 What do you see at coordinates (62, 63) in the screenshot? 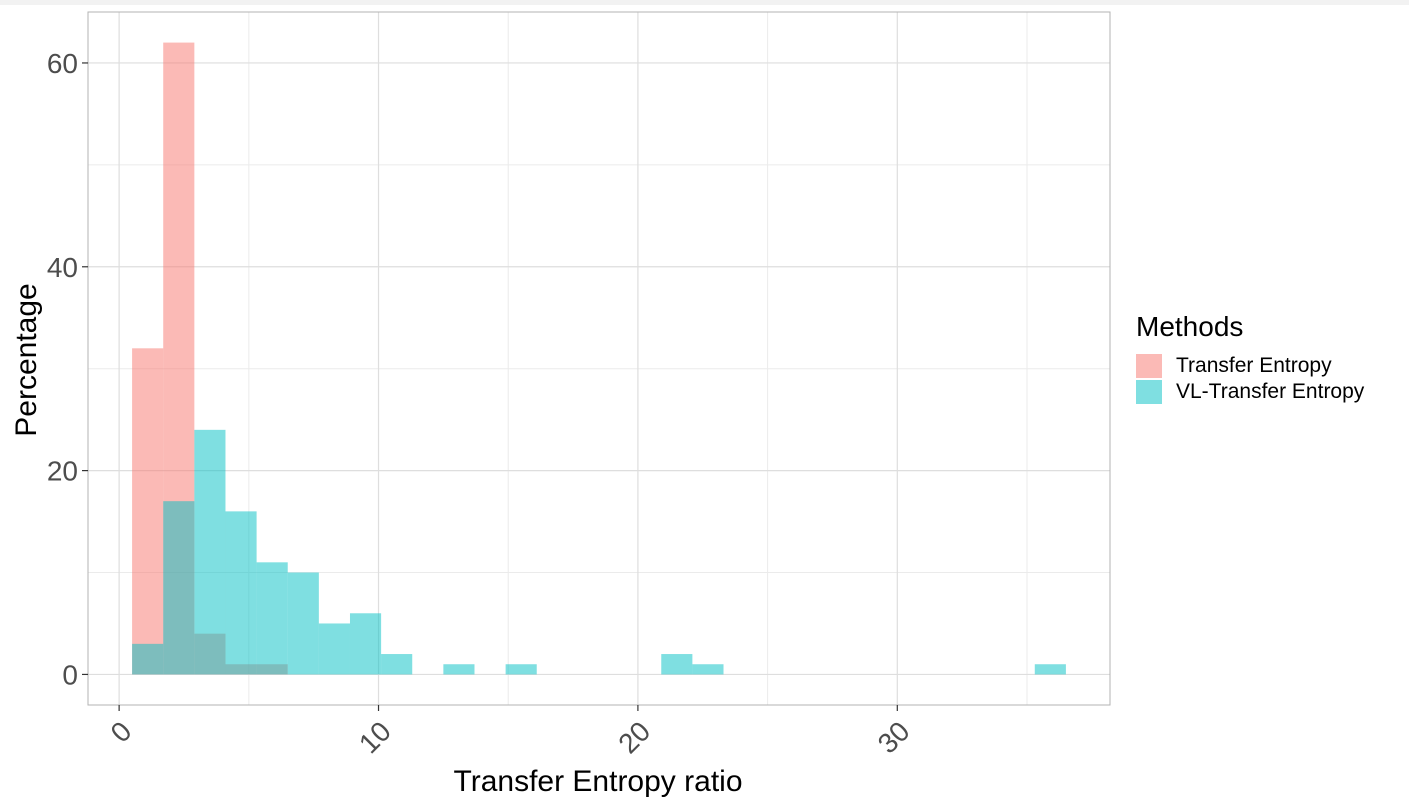
I see `y-tick-label: 60` at bounding box center [62, 63].